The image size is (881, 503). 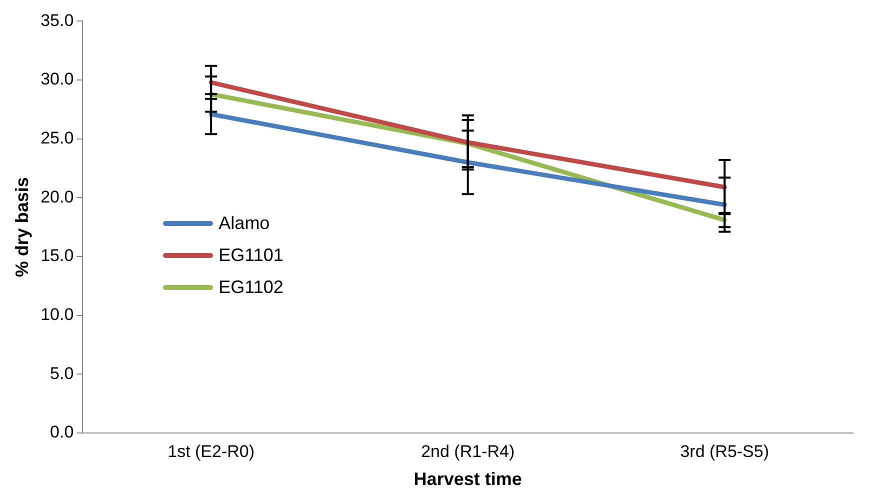 I want to click on y-tick-label: 5.0, so click(x=62, y=373).